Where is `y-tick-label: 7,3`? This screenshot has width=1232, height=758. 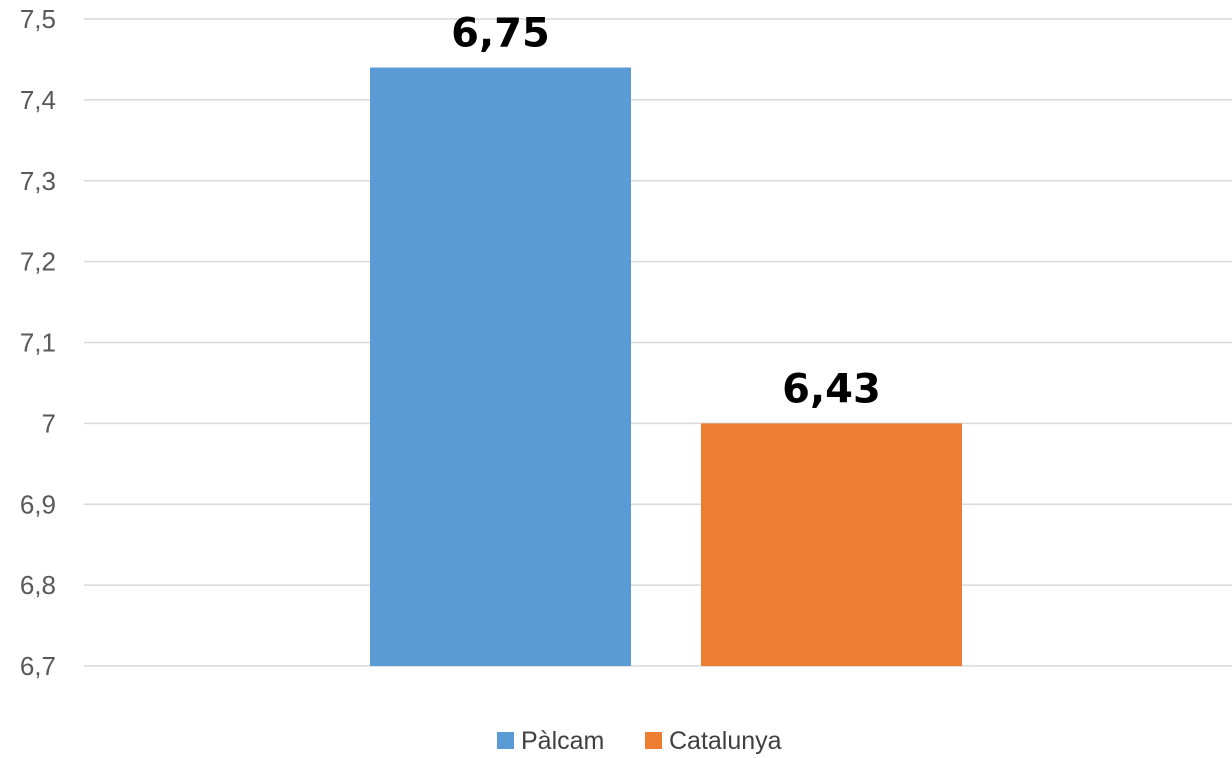 y-tick-label: 7,3 is located at coordinates (38, 181).